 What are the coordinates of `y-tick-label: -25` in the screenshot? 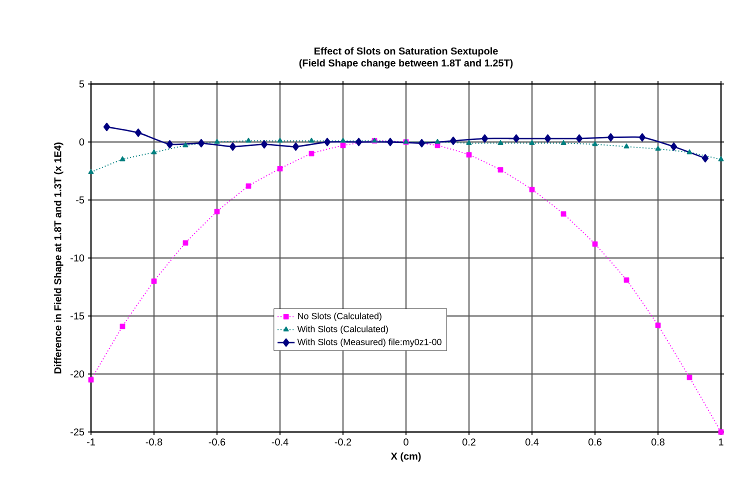 It's located at (77, 432).